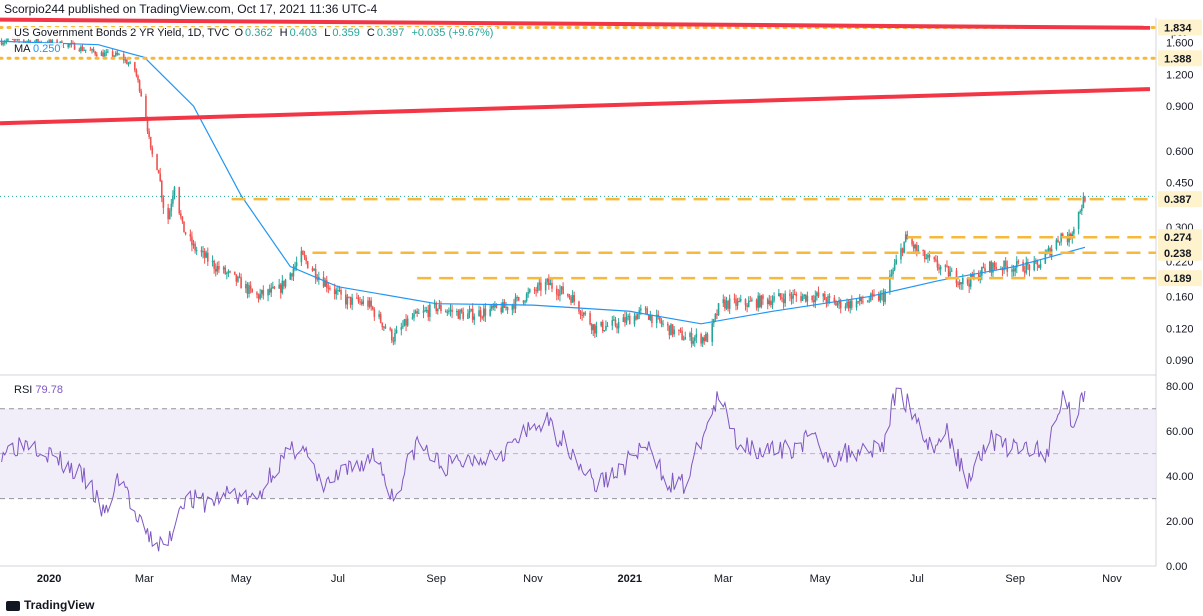  What do you see at coordinates (37, 49) in the screenshot?
I see `ma-legend: MA 0.250` at bounding box center [37, 49].